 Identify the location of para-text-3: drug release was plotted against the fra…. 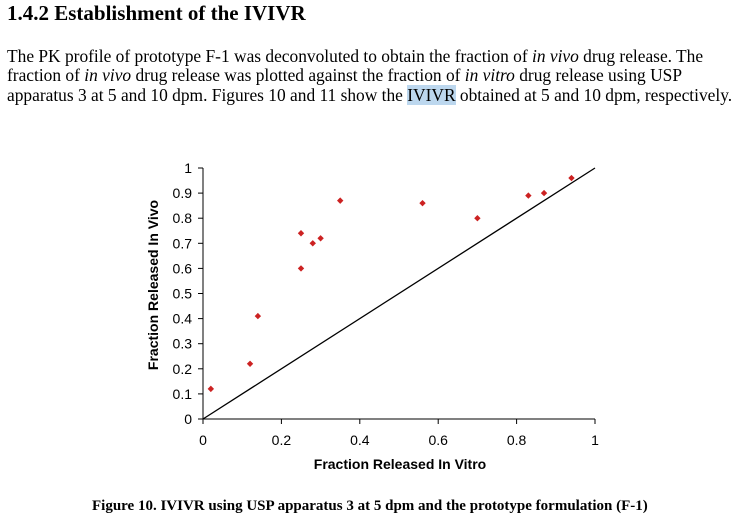
(298, 75).